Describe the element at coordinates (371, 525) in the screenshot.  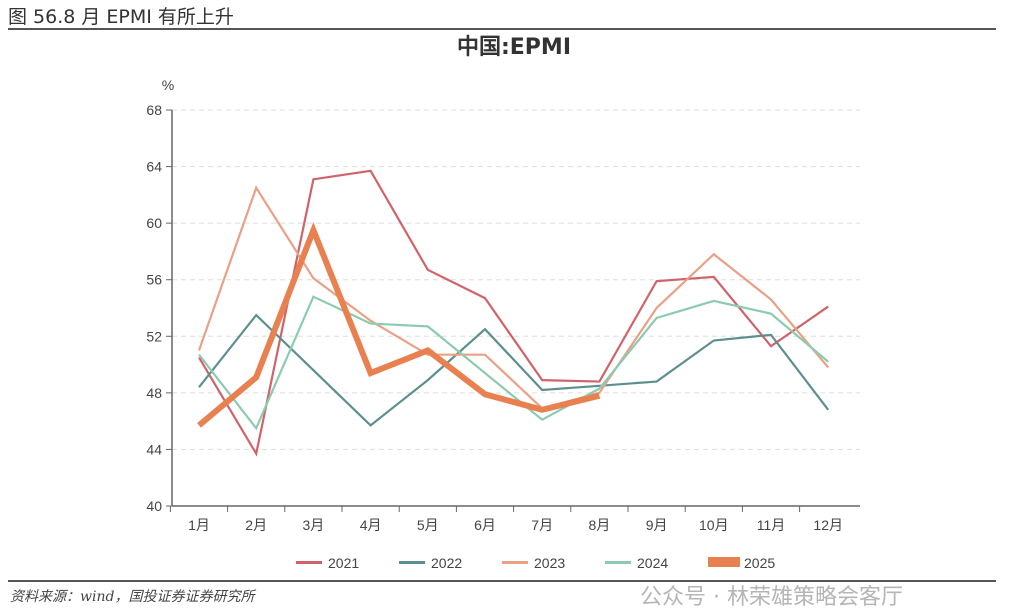
I see `x-tick-label: 4月` at that location.